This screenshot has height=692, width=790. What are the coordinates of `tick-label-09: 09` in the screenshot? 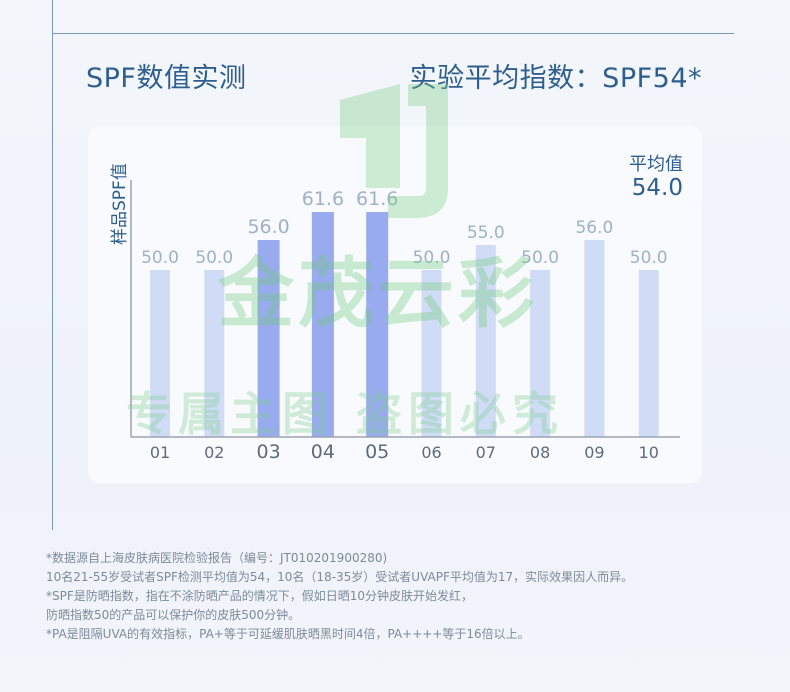 It's located at (594, 452).